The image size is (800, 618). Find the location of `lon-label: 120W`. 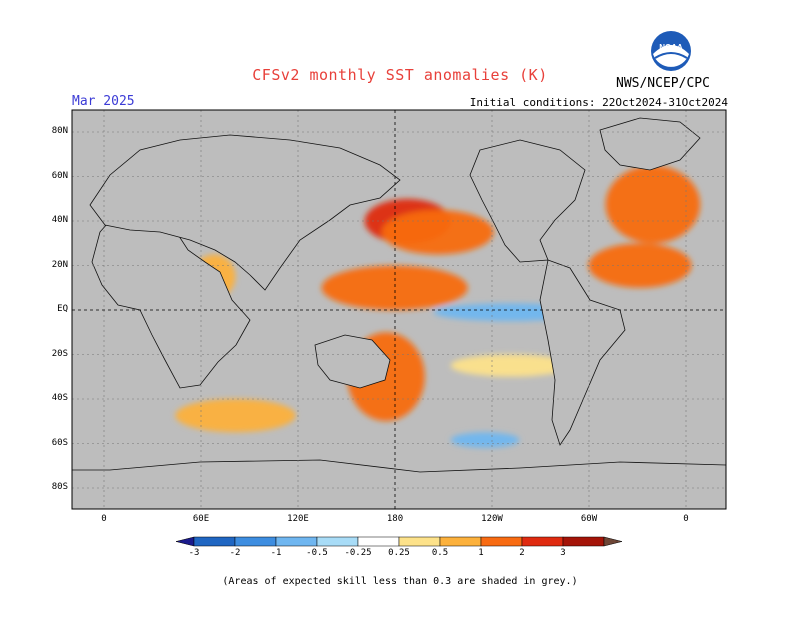

lon-label: 120W is located at coordinates (492, 519).